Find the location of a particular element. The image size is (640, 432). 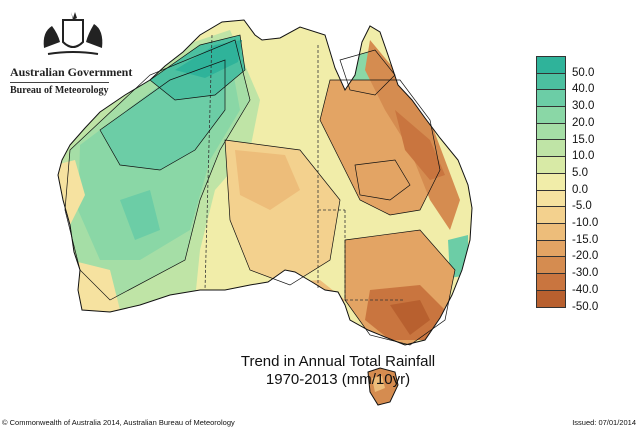

legend-label: -40.0 is located at coordinates (585, 289).